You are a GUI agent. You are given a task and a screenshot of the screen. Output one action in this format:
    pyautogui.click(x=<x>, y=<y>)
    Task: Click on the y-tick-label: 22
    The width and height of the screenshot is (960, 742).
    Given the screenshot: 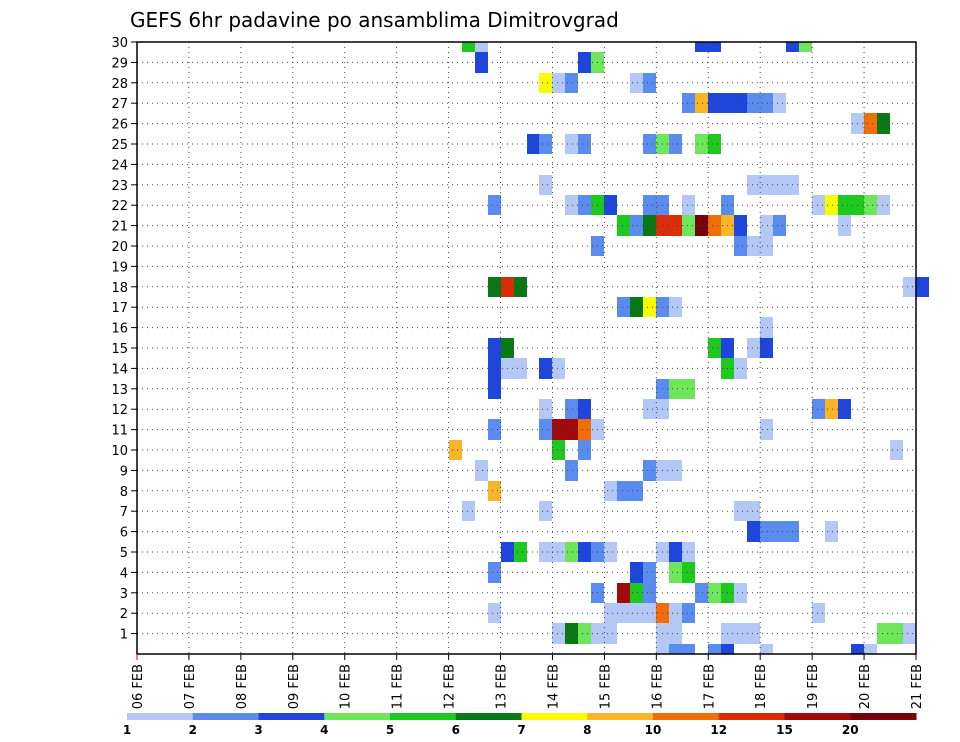 What is the action you would take?
    pyautogui.click(x=119, y=206)
    